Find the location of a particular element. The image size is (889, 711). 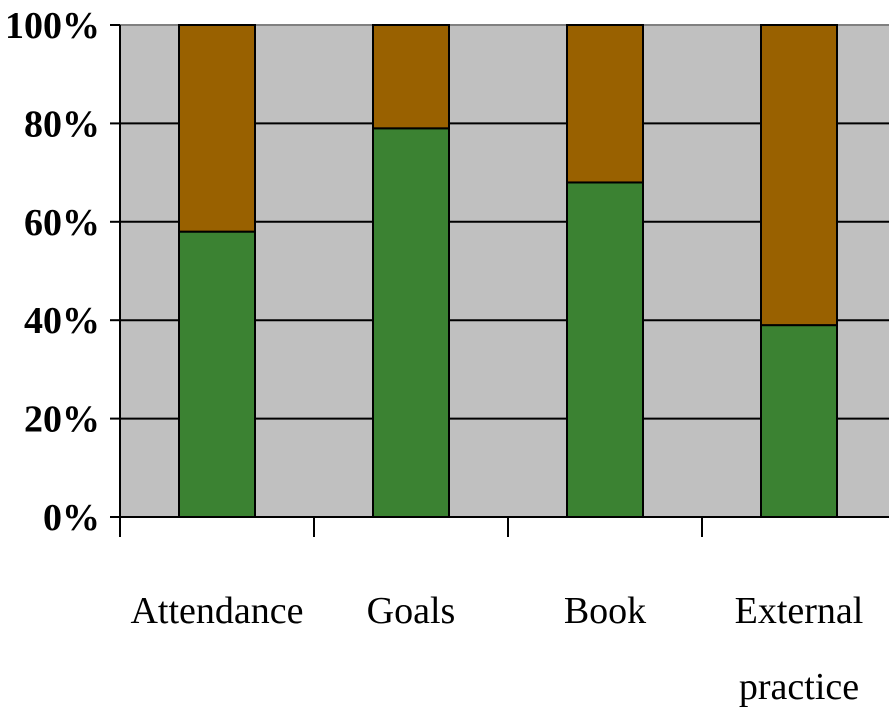

y-tick-label: 20% is located at coordinates (62, 420).